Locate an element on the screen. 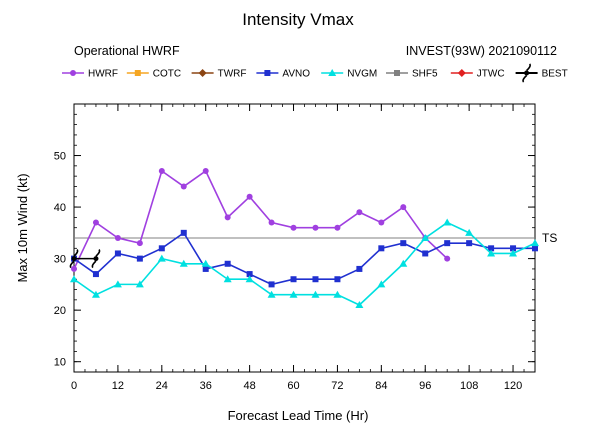 This screenshot has width=597, height=431. legend-item-shf5: SHF5 is located at coordinates (412, 74).